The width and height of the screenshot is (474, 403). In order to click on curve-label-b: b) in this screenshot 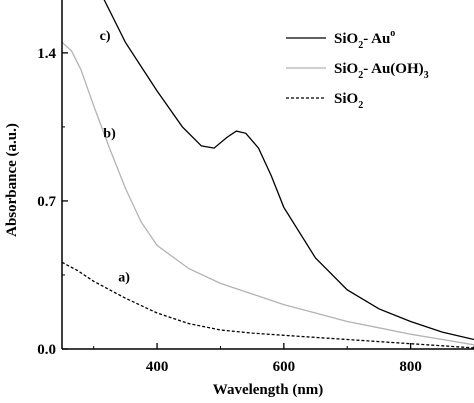, I will do `click(109, 133)`.